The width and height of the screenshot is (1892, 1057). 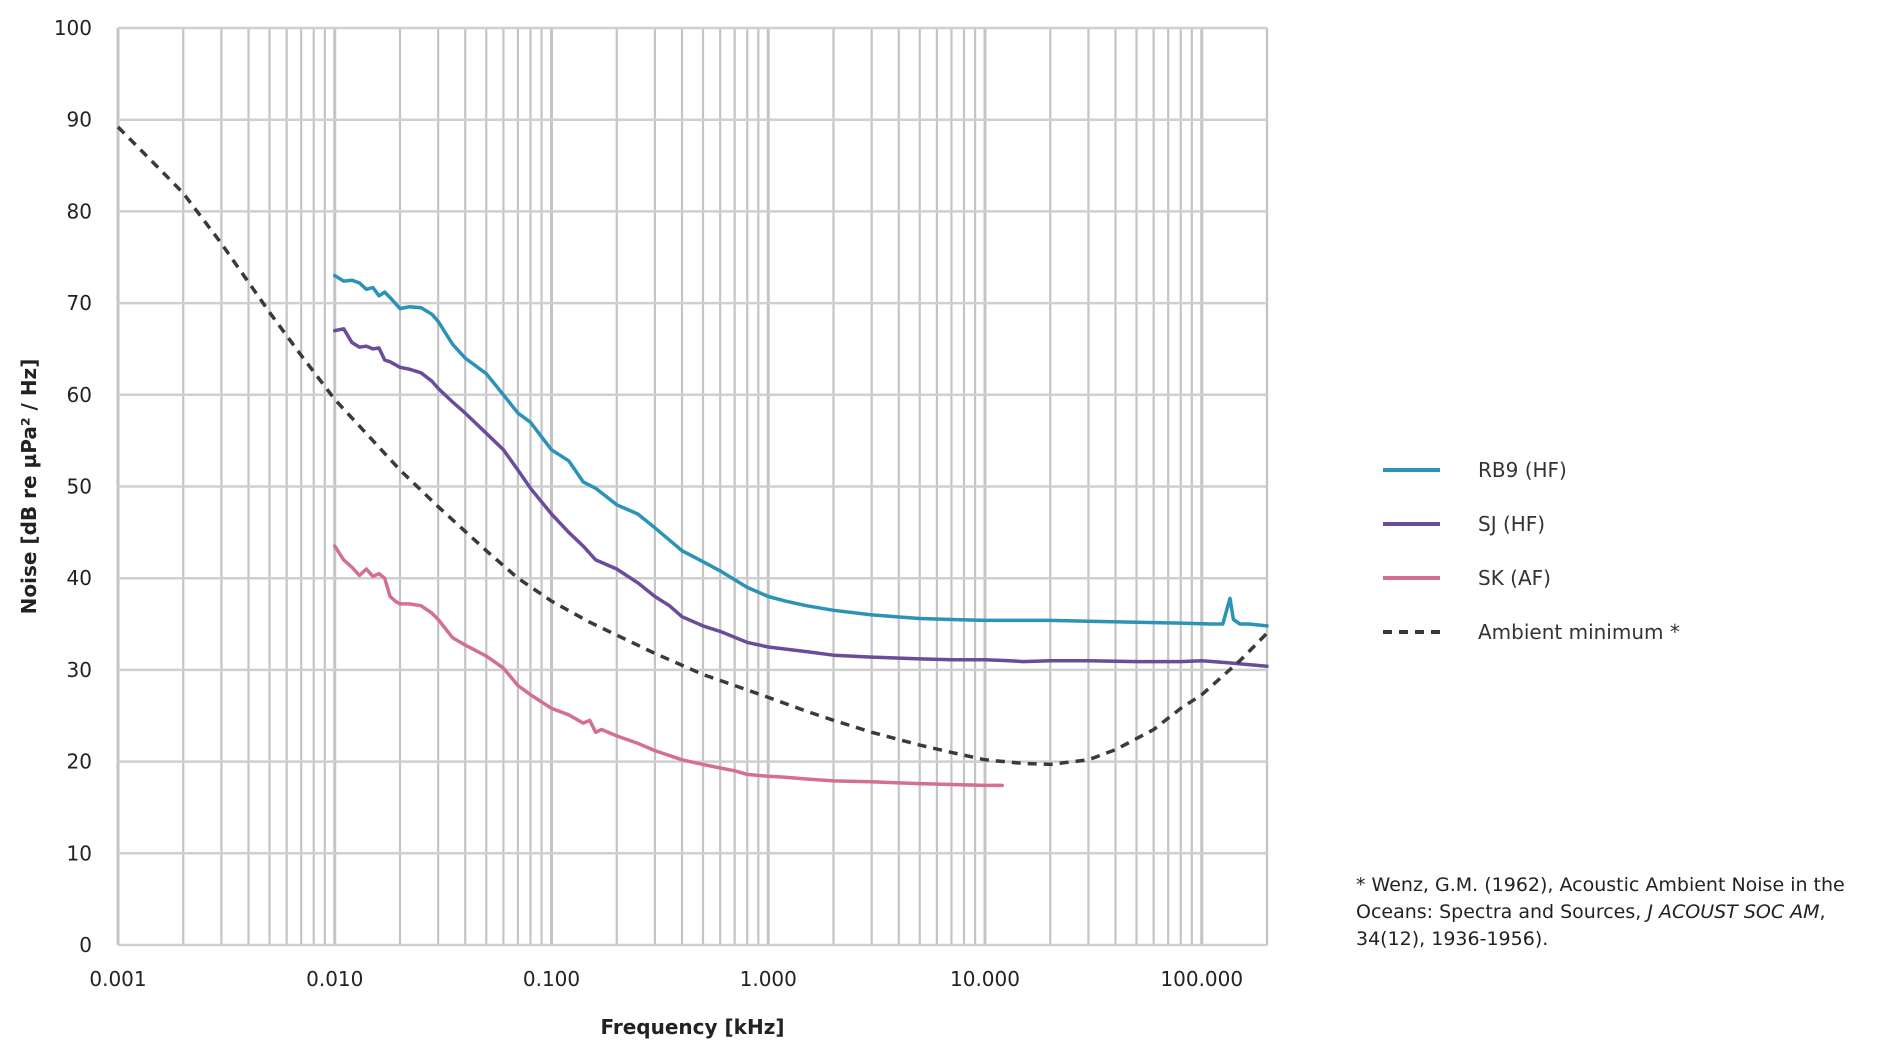 What do you see at coordinates (79, 303) in the screenshot?
I see `y-tick-label: 70` at bounding box center [79, 303].